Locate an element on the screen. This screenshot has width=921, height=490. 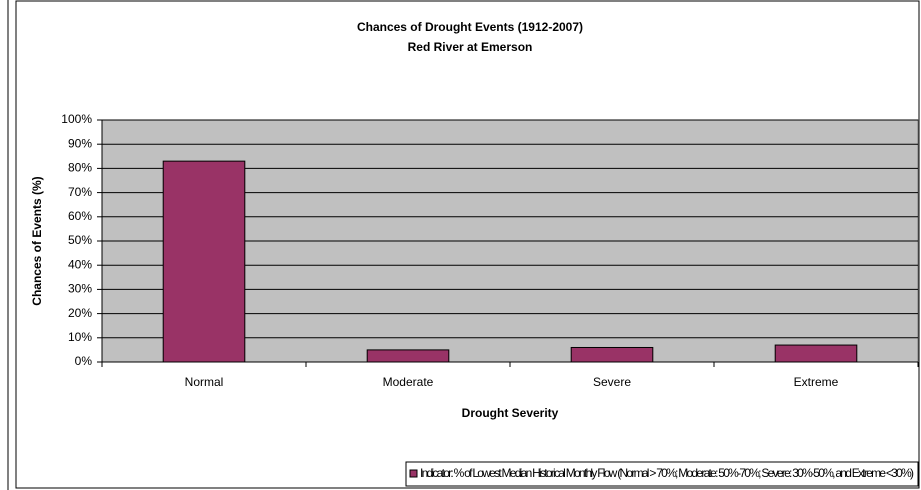
y-tick-label: 0% is located at coordinates (84, 361).